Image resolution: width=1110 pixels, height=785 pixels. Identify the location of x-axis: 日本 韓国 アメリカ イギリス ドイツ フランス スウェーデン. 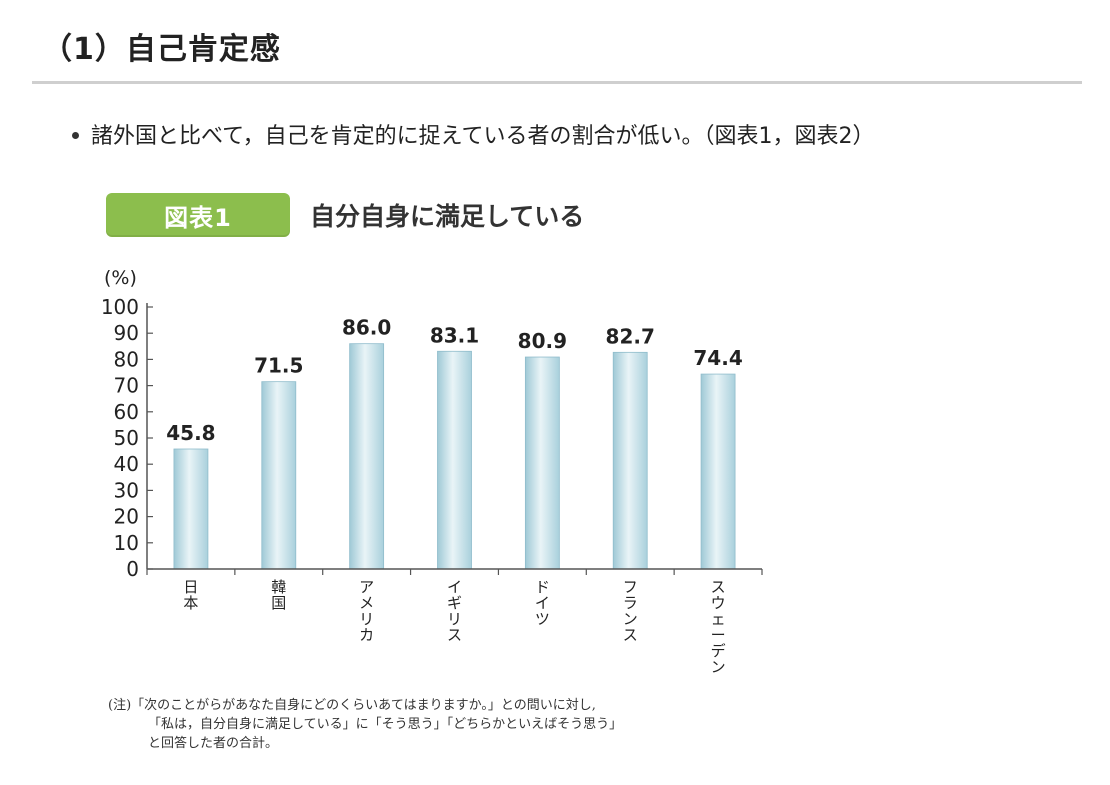
(454, 622).